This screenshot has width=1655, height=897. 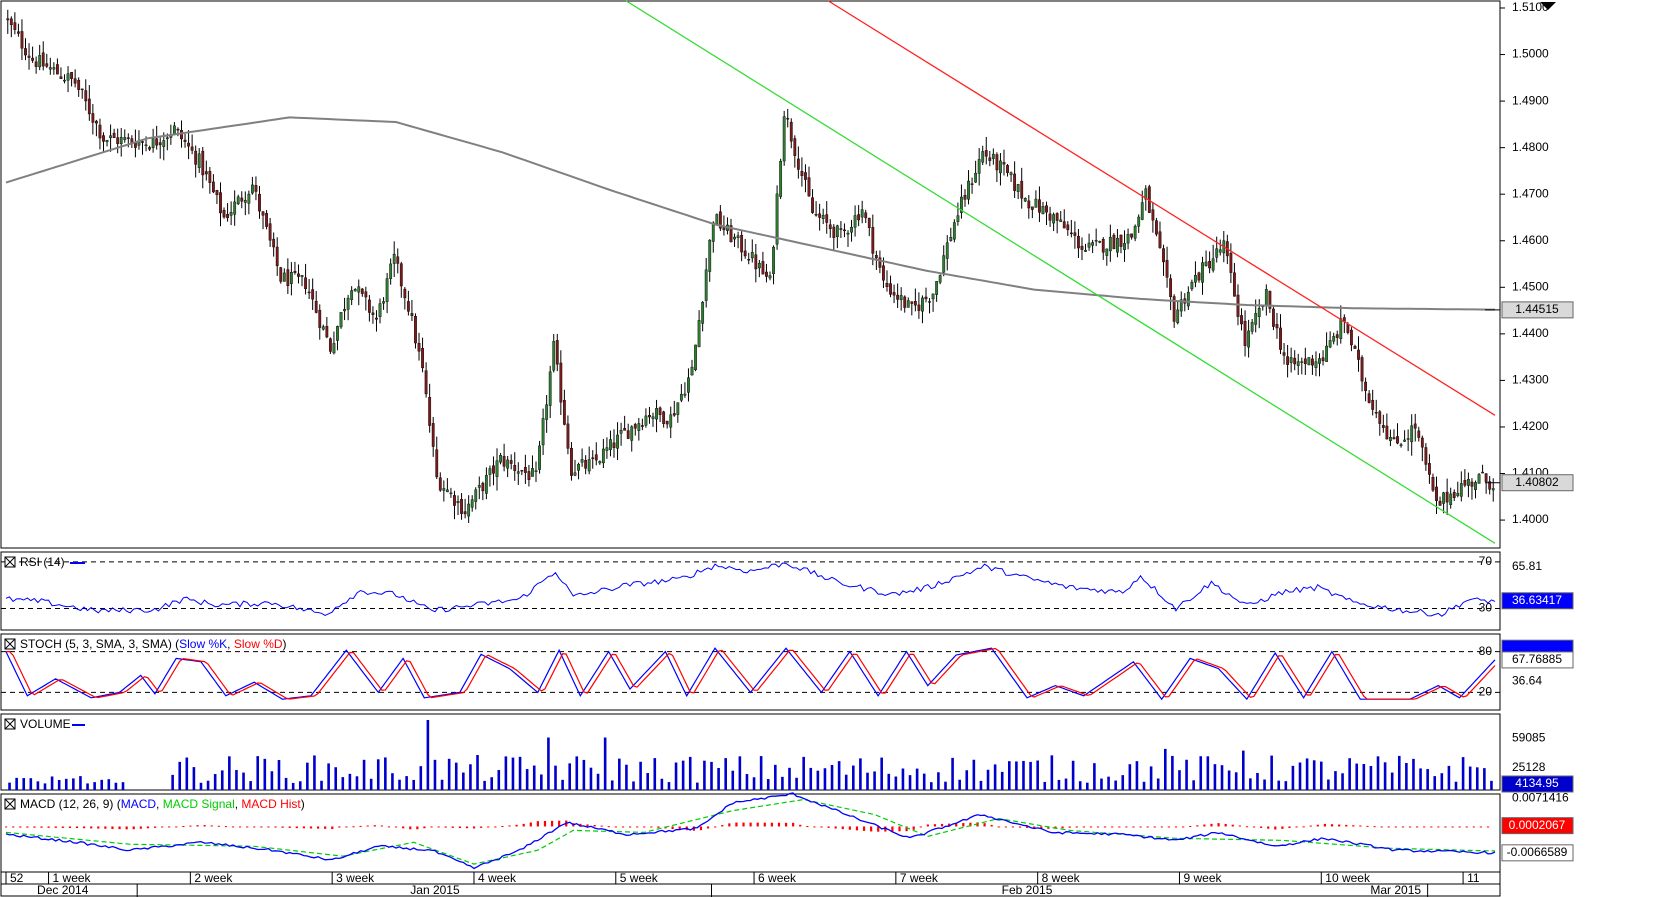 What do you see at coordinates (787, 753) in the screenshot?
I see `volume-panel: VOLUME 59085 25128 4134.95` at bounding box center [787, 753].